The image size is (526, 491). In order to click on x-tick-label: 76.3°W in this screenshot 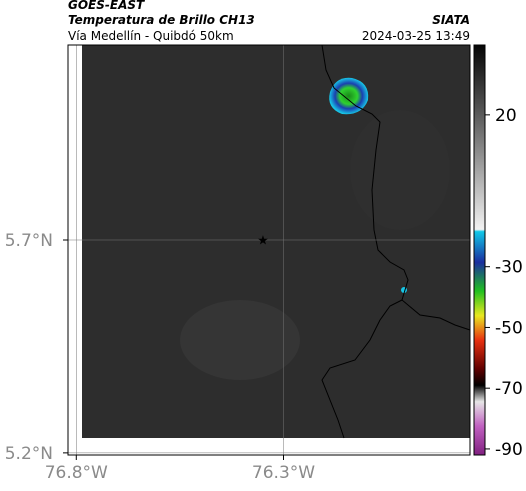, I will do `click(283, 473)`.